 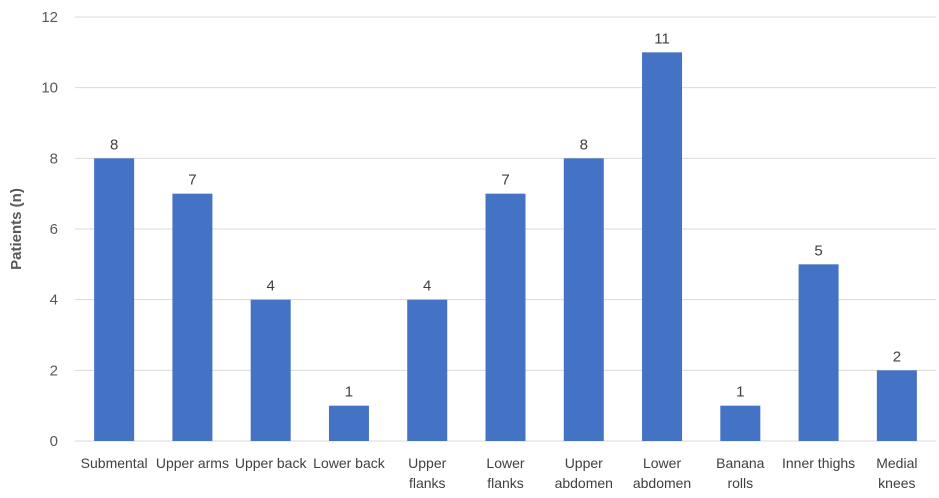 I want to click on category-label-line: knees, so click(x=896, y=483).